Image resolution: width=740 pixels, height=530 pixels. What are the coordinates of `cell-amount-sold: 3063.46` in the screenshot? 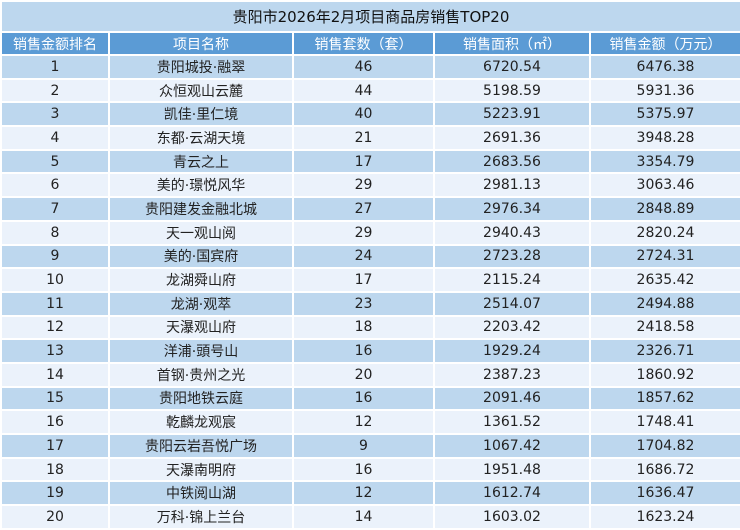 It's located at (664, 185).